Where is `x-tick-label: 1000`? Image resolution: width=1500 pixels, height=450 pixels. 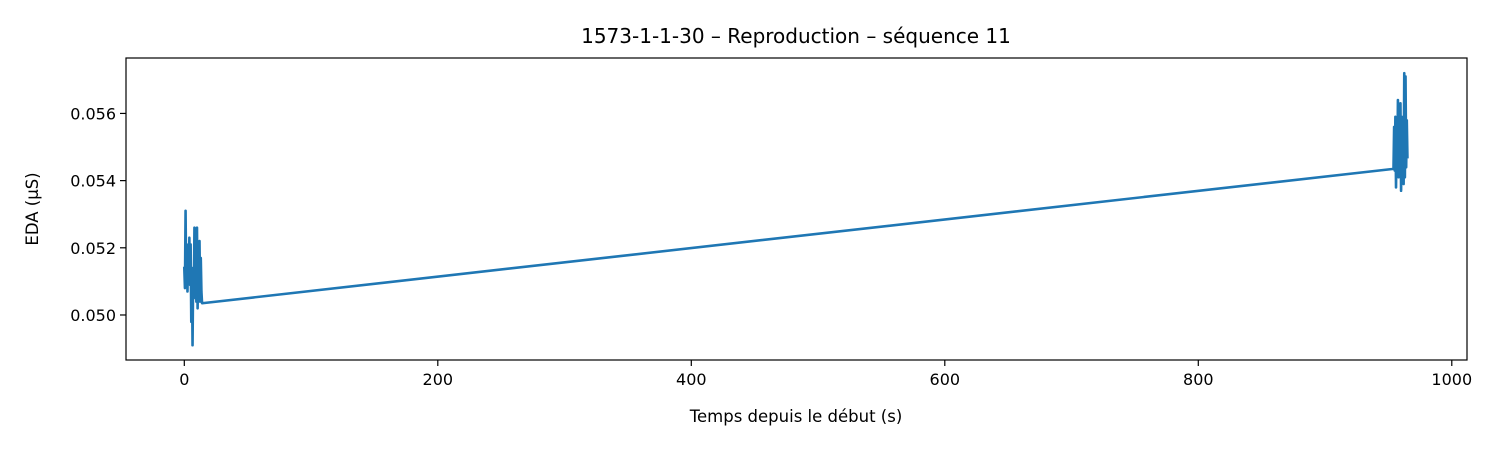
x-tick-label: 1000 is located at coordinates (1451, 379).